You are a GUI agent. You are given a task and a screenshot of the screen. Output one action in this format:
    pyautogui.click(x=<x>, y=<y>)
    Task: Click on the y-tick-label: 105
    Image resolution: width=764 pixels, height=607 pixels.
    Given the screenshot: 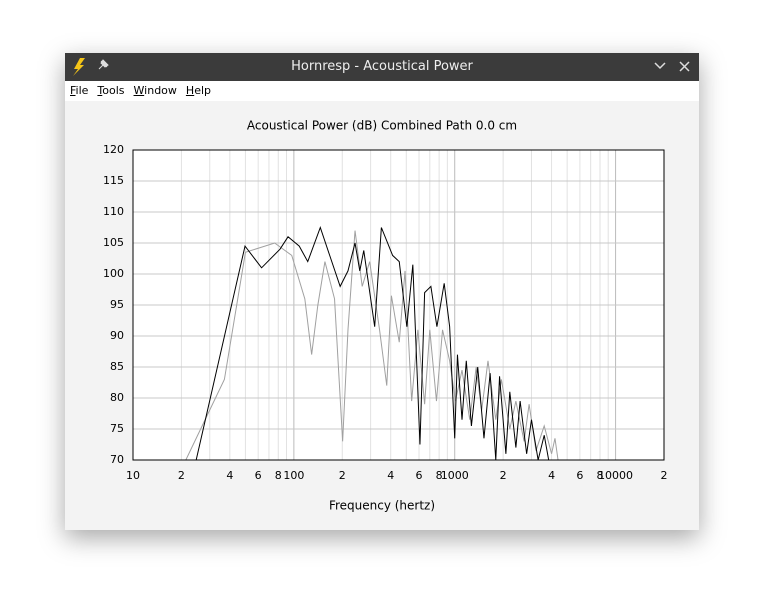 What is the action you would take?
    pyautogui.click(x=113, y=242)
    